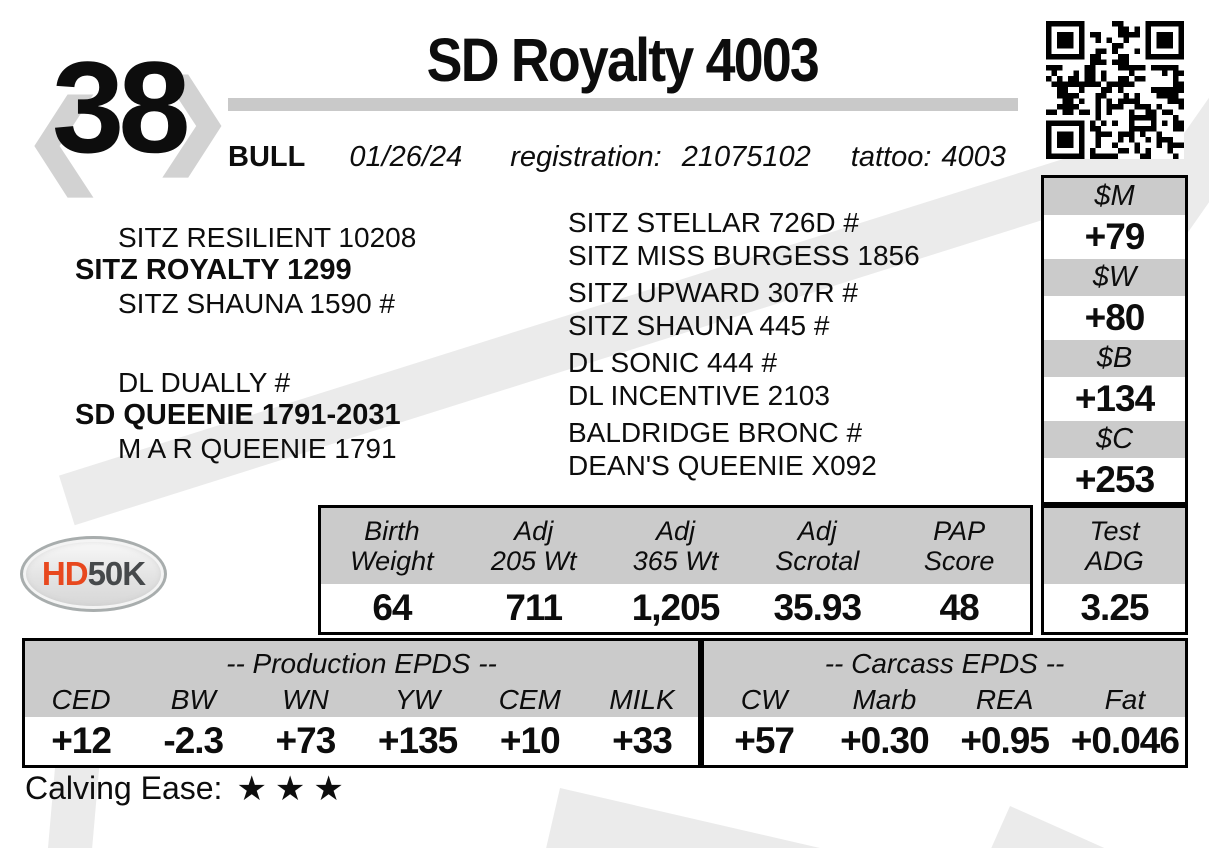 This screenshot has height=848, width=1209. Describe the element at coordinates (1114, 479) in the screenshot. I see `dollar-c-value: +253` at that location.